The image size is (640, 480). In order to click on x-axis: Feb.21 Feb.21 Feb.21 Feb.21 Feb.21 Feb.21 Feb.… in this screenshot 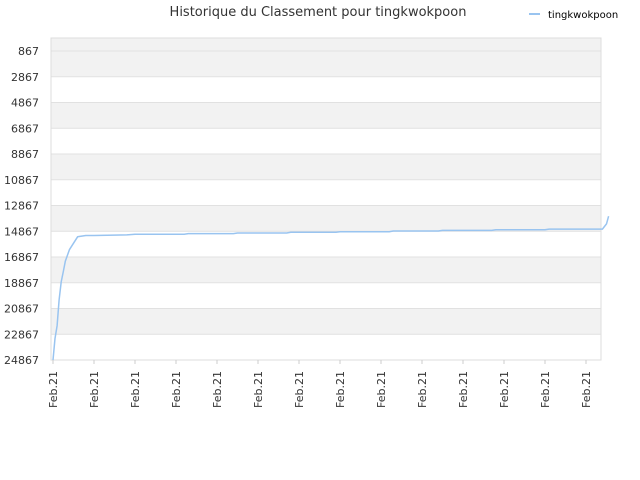, I will do `click(320, 384)`.